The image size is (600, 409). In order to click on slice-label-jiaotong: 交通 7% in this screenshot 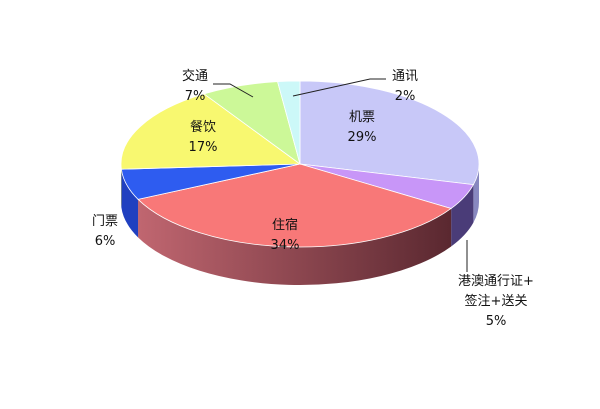, I will do `click(194, 86)`.